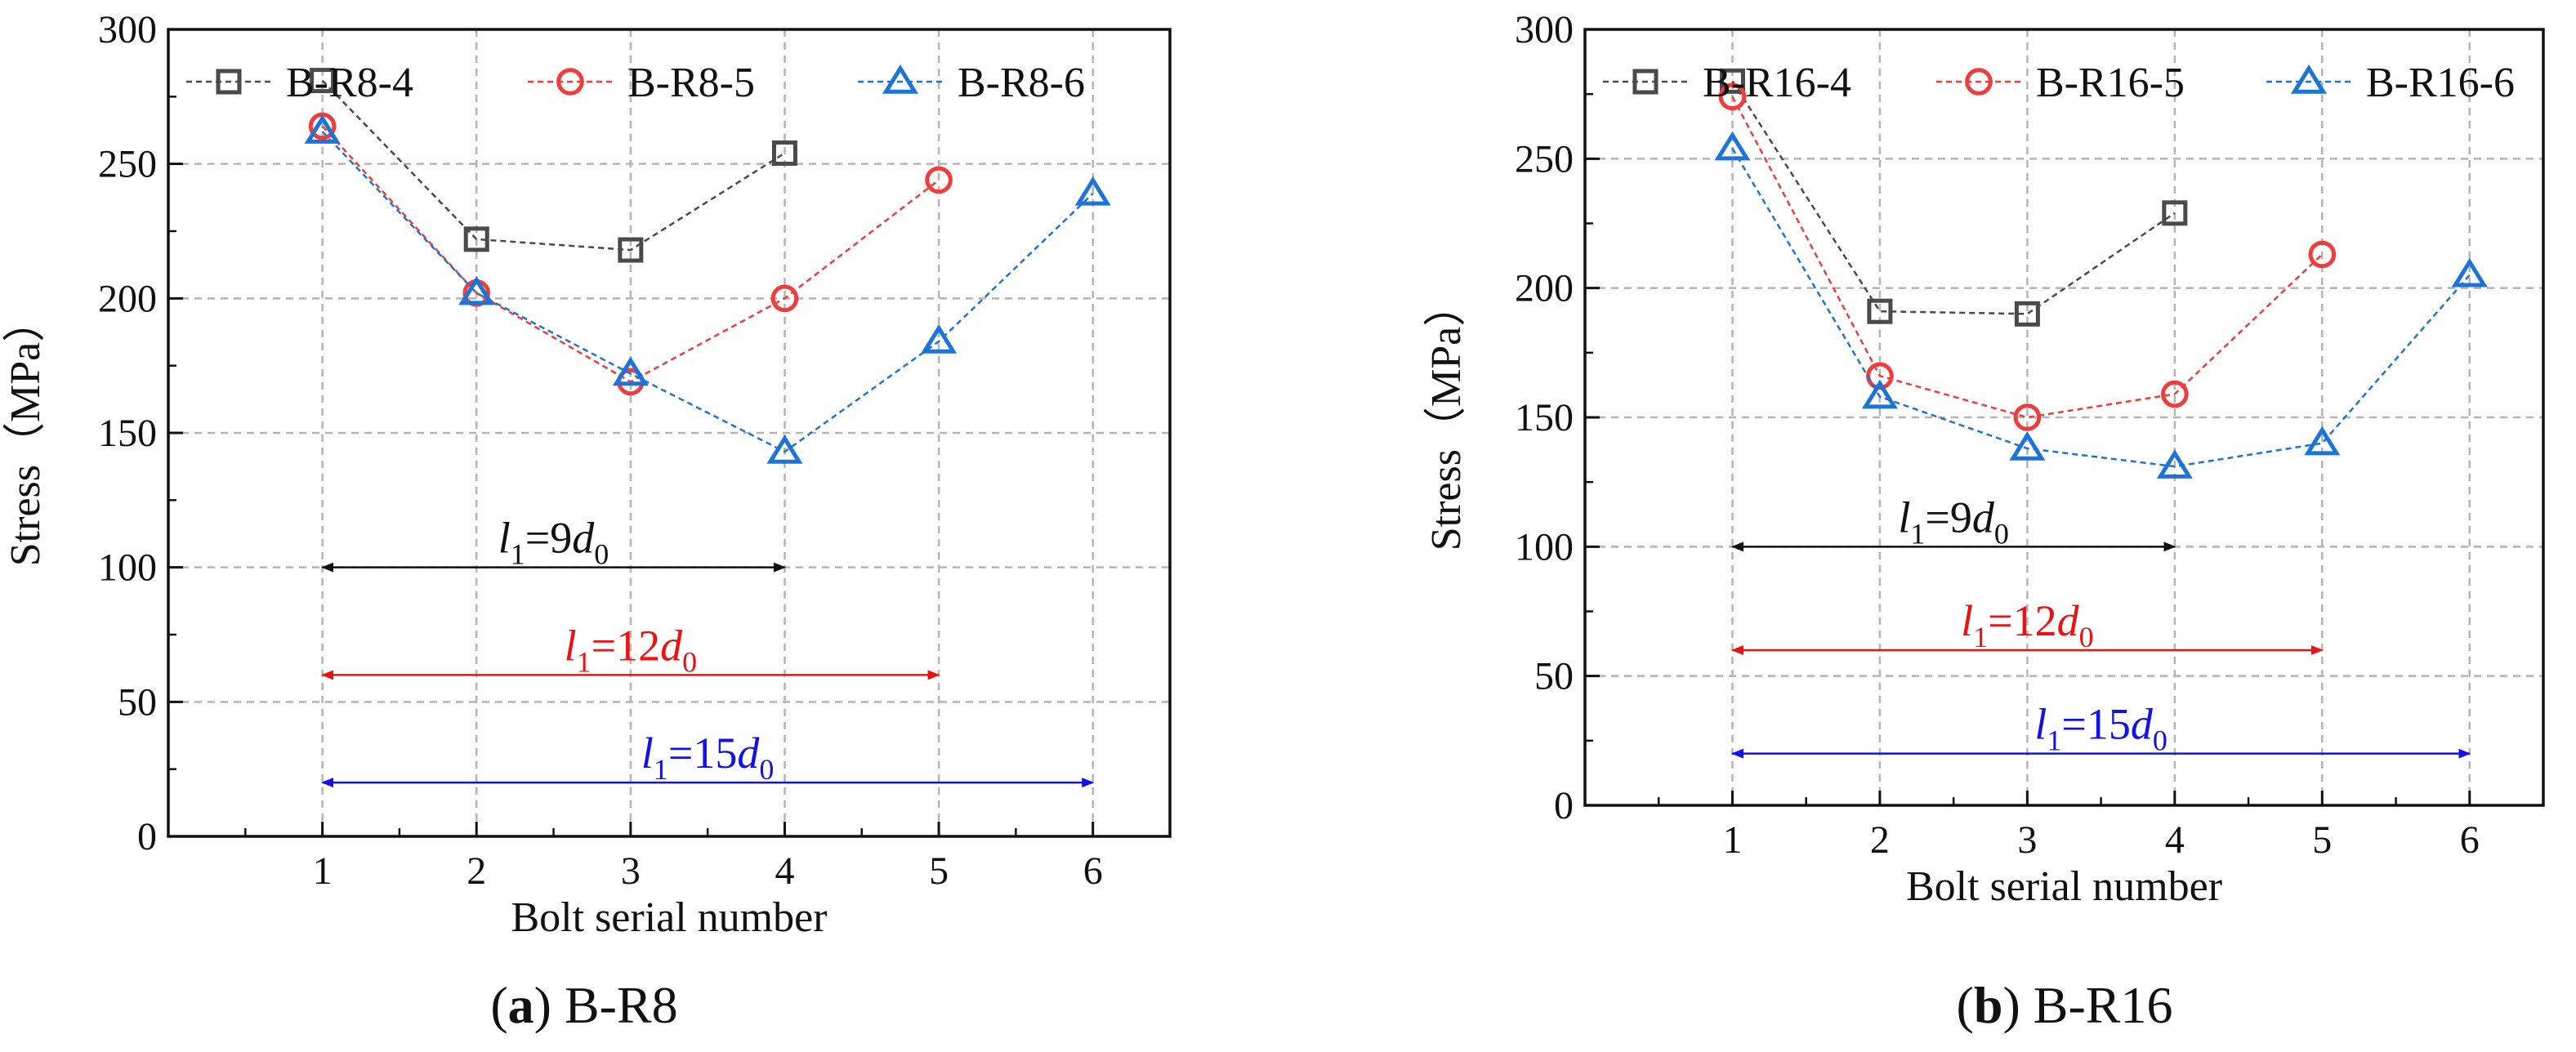 The width and height of the screenshot is (2576, 1052). I want to click on legend: B-R16-4 B-R16-5 B-R16-6, so click(2059, 83).